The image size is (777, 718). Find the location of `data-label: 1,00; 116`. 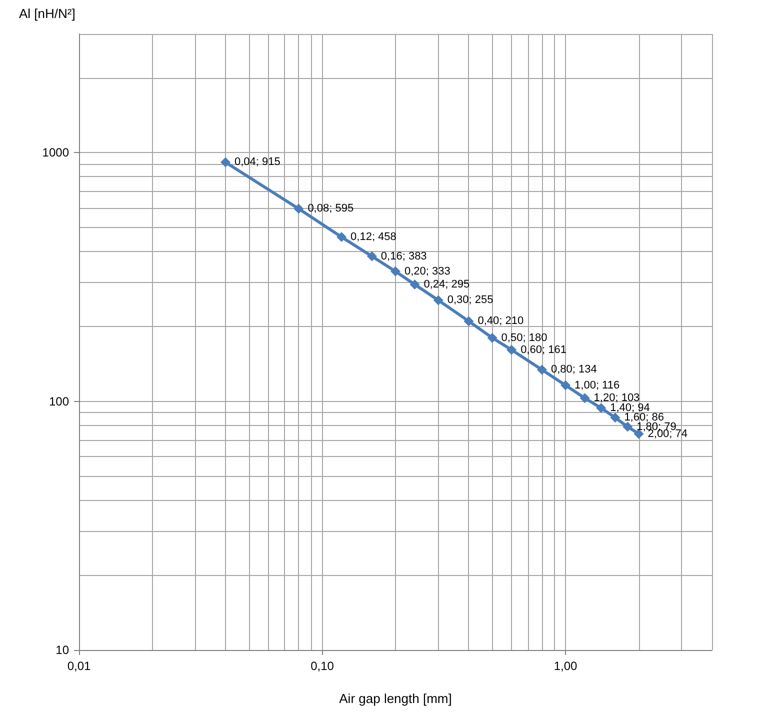

data-label: 1,00; 116 is located at coordinates (597, 385).